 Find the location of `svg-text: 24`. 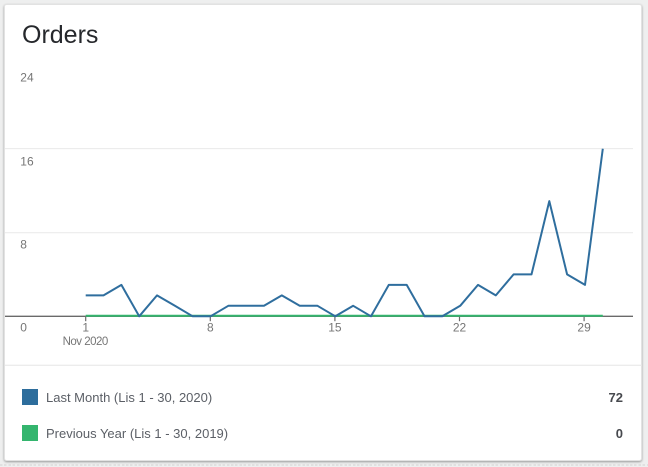

svg-text: 24 is located at coordinates (27, 78).